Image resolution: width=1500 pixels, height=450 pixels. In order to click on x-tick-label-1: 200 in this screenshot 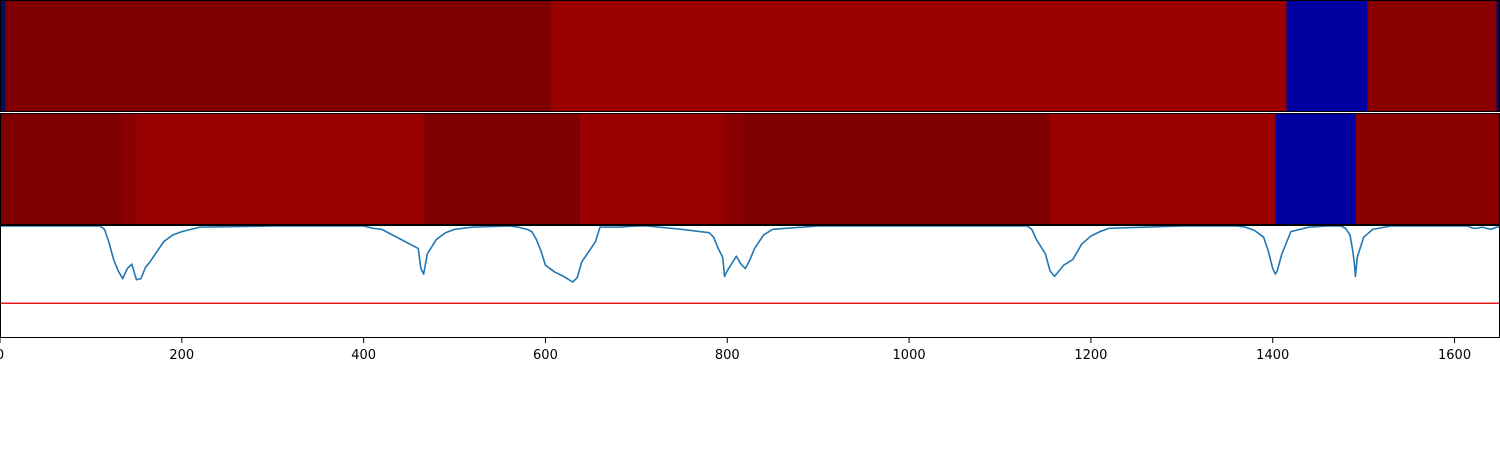, I will do `click(181, 355)`.